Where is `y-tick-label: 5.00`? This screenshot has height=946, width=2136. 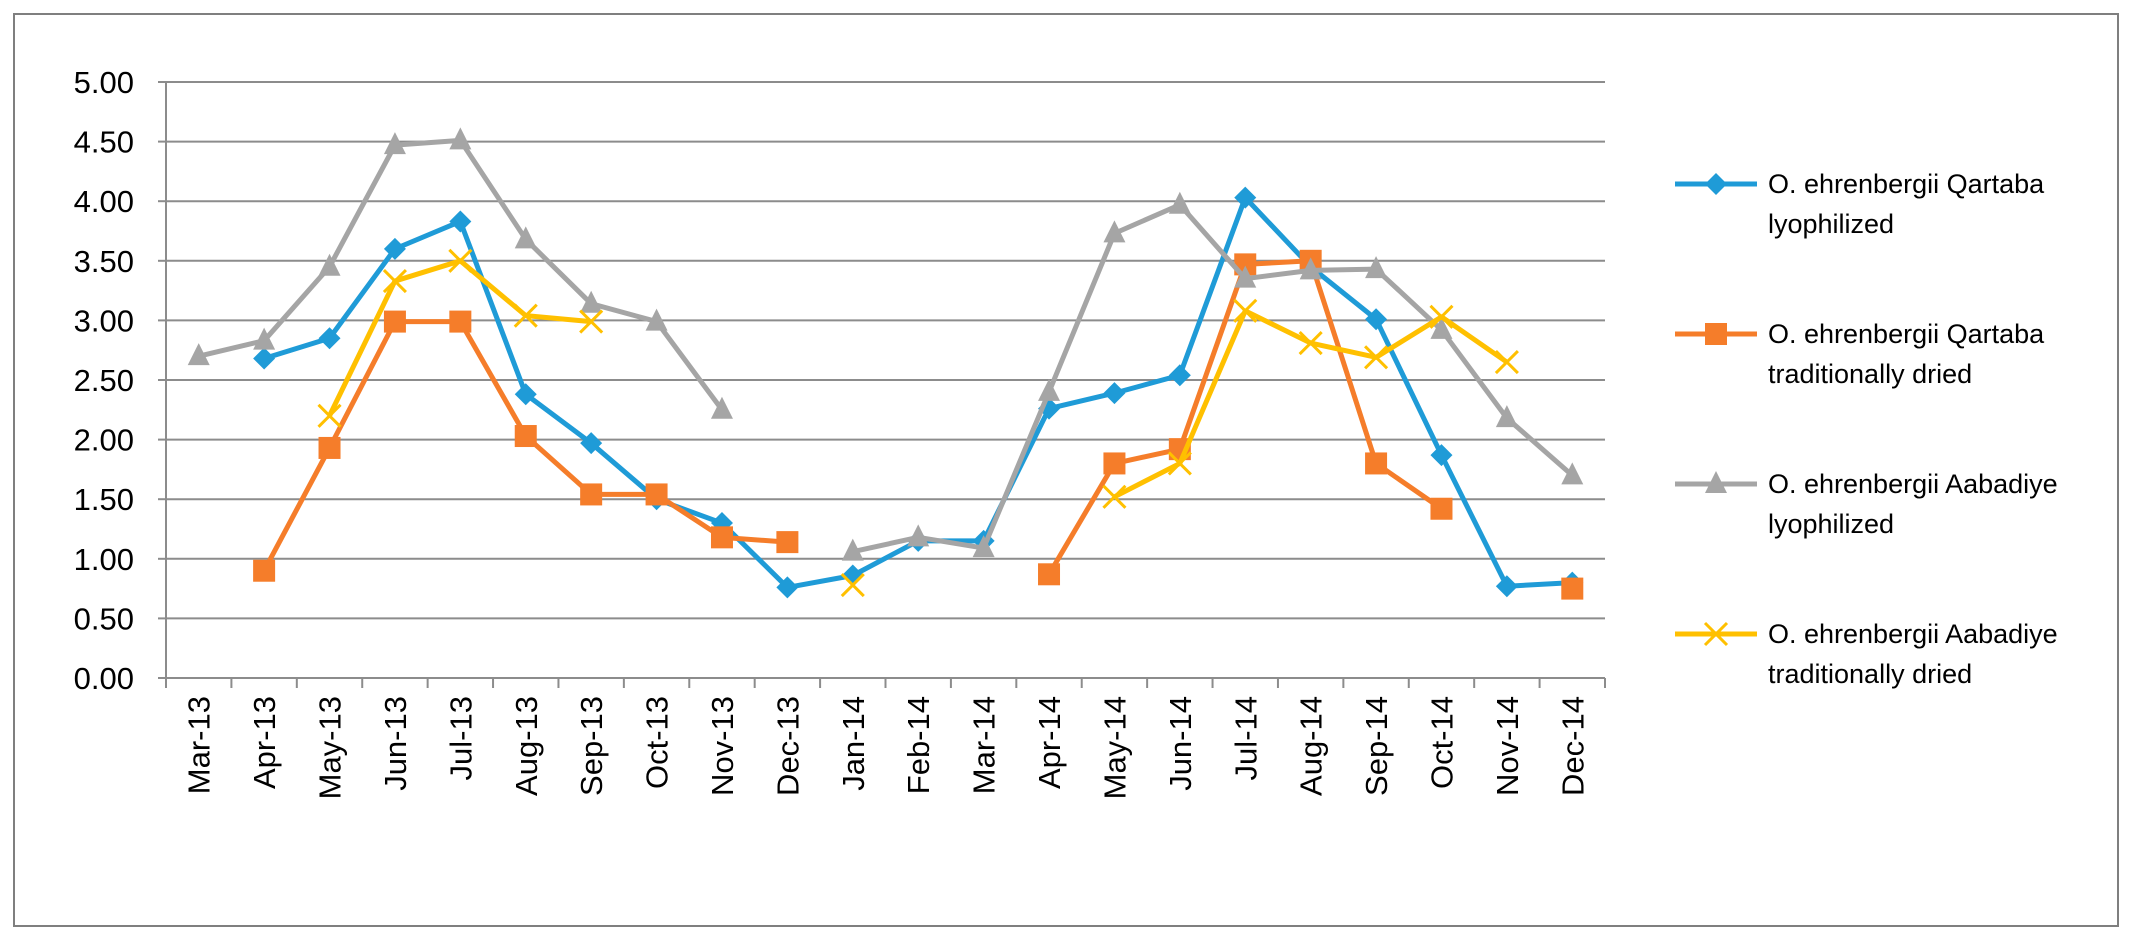 y-tick-label: 5.00 is located at coordinates (104, 82).